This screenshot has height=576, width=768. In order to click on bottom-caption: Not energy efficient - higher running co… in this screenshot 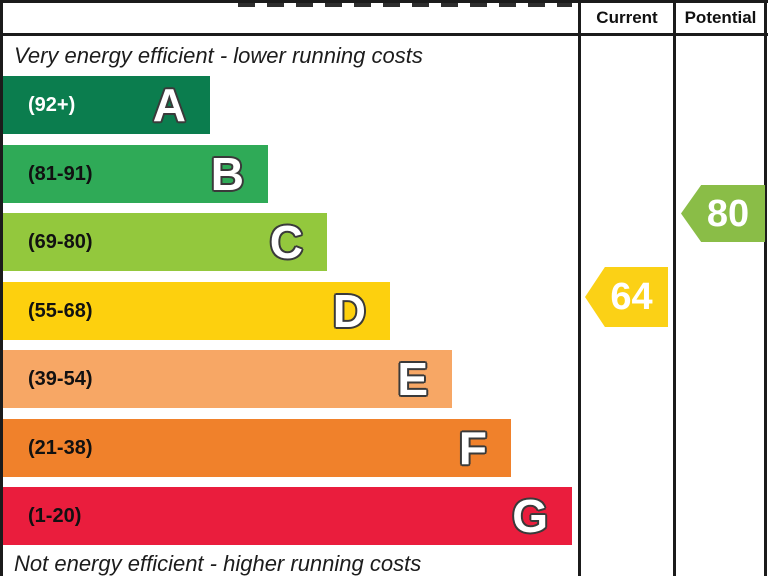, I will do `click(218, 563)`.